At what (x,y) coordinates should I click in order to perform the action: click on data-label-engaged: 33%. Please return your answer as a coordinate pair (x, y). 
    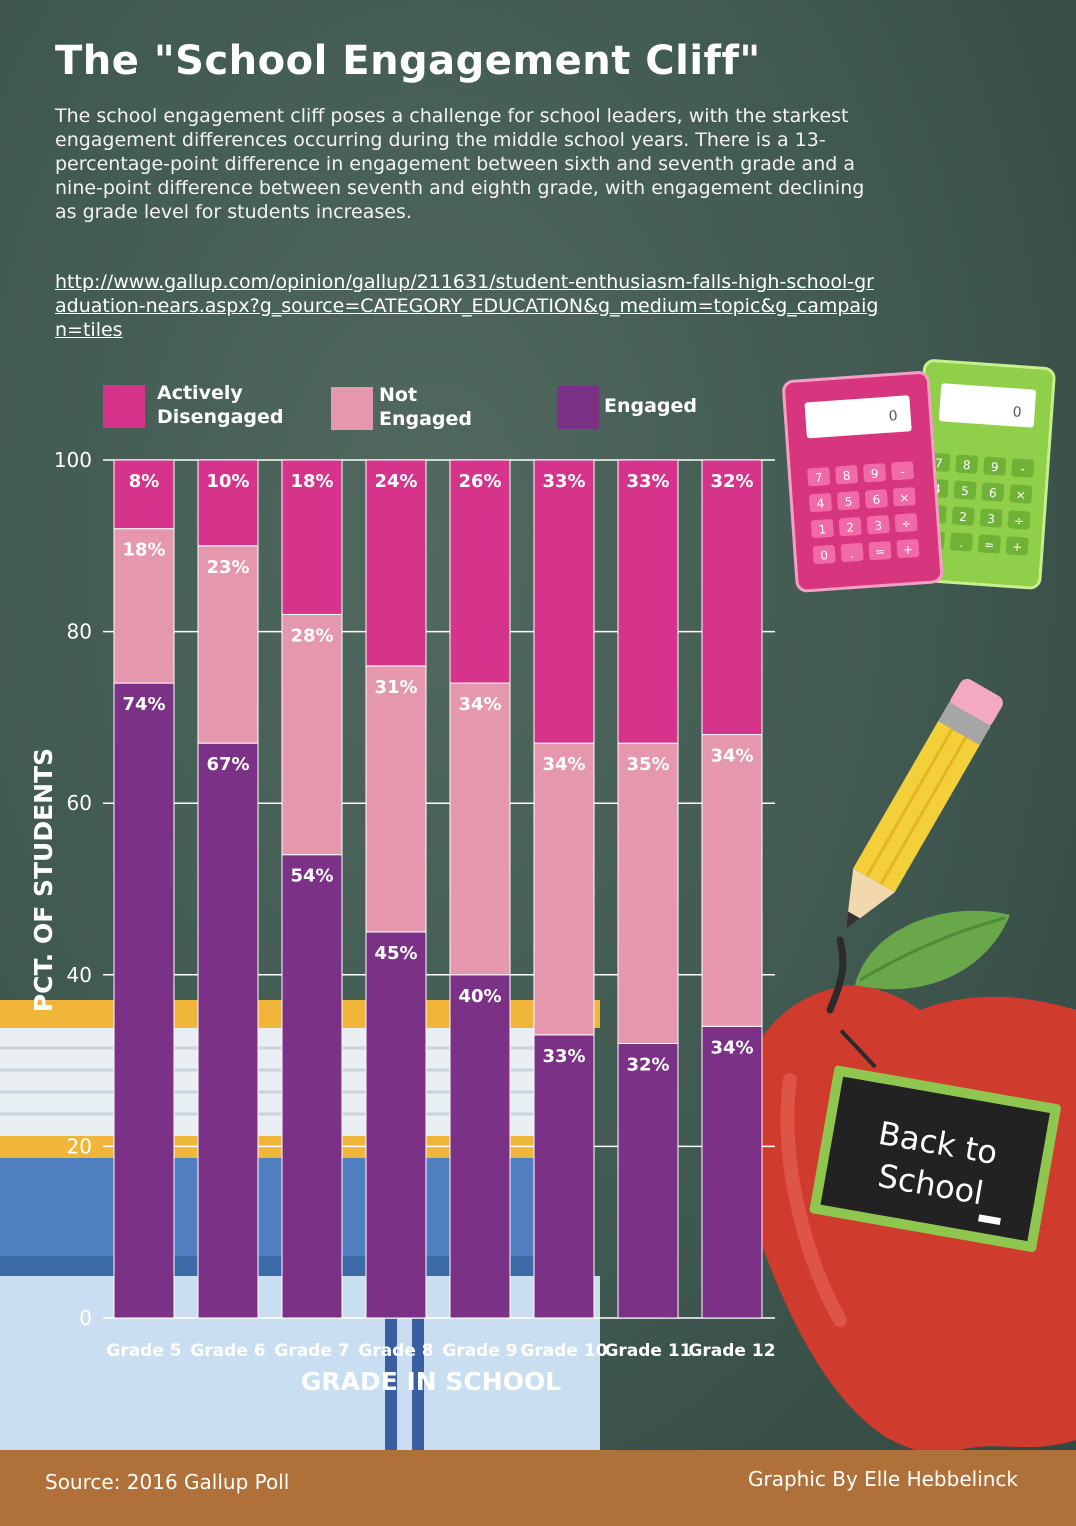
    Looking at the image, I should click on (563, 1056).